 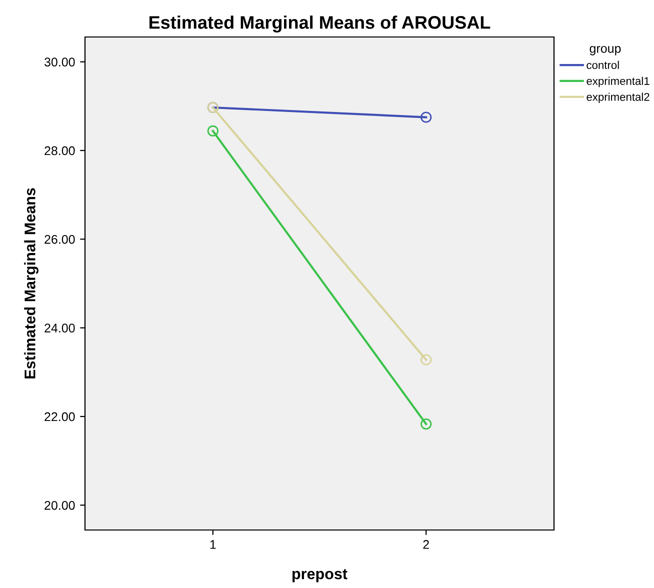 I want to click on y-tick-label: 28.00, so click(x=59, y=151).